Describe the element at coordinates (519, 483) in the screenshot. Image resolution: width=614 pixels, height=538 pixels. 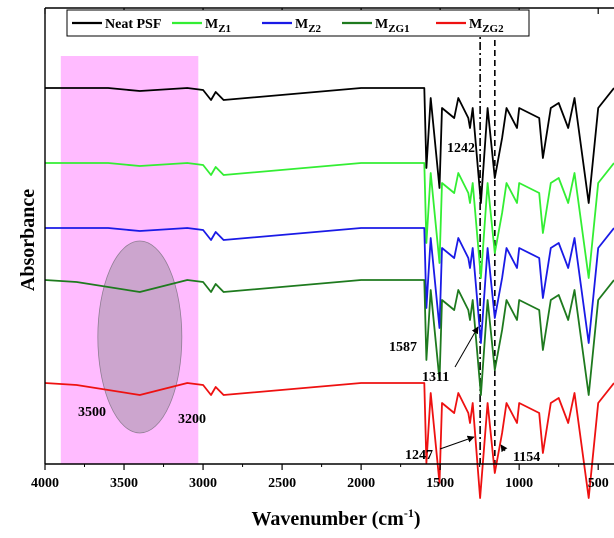
I see `x-tick-label: 1000` at that location.